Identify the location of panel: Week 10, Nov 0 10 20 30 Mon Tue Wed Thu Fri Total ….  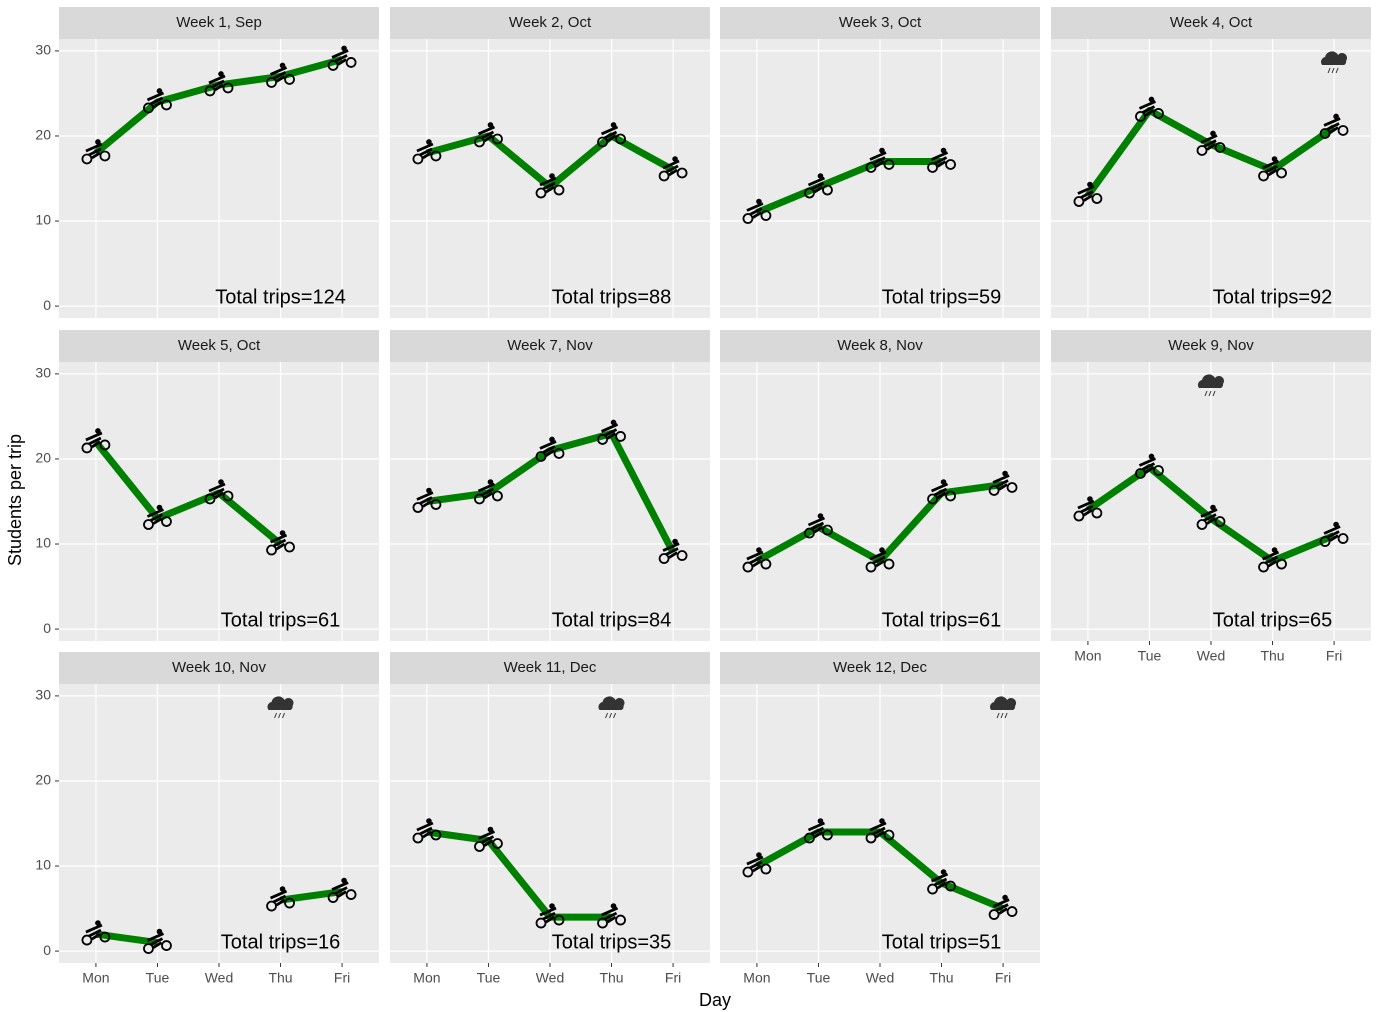
(207, 819).